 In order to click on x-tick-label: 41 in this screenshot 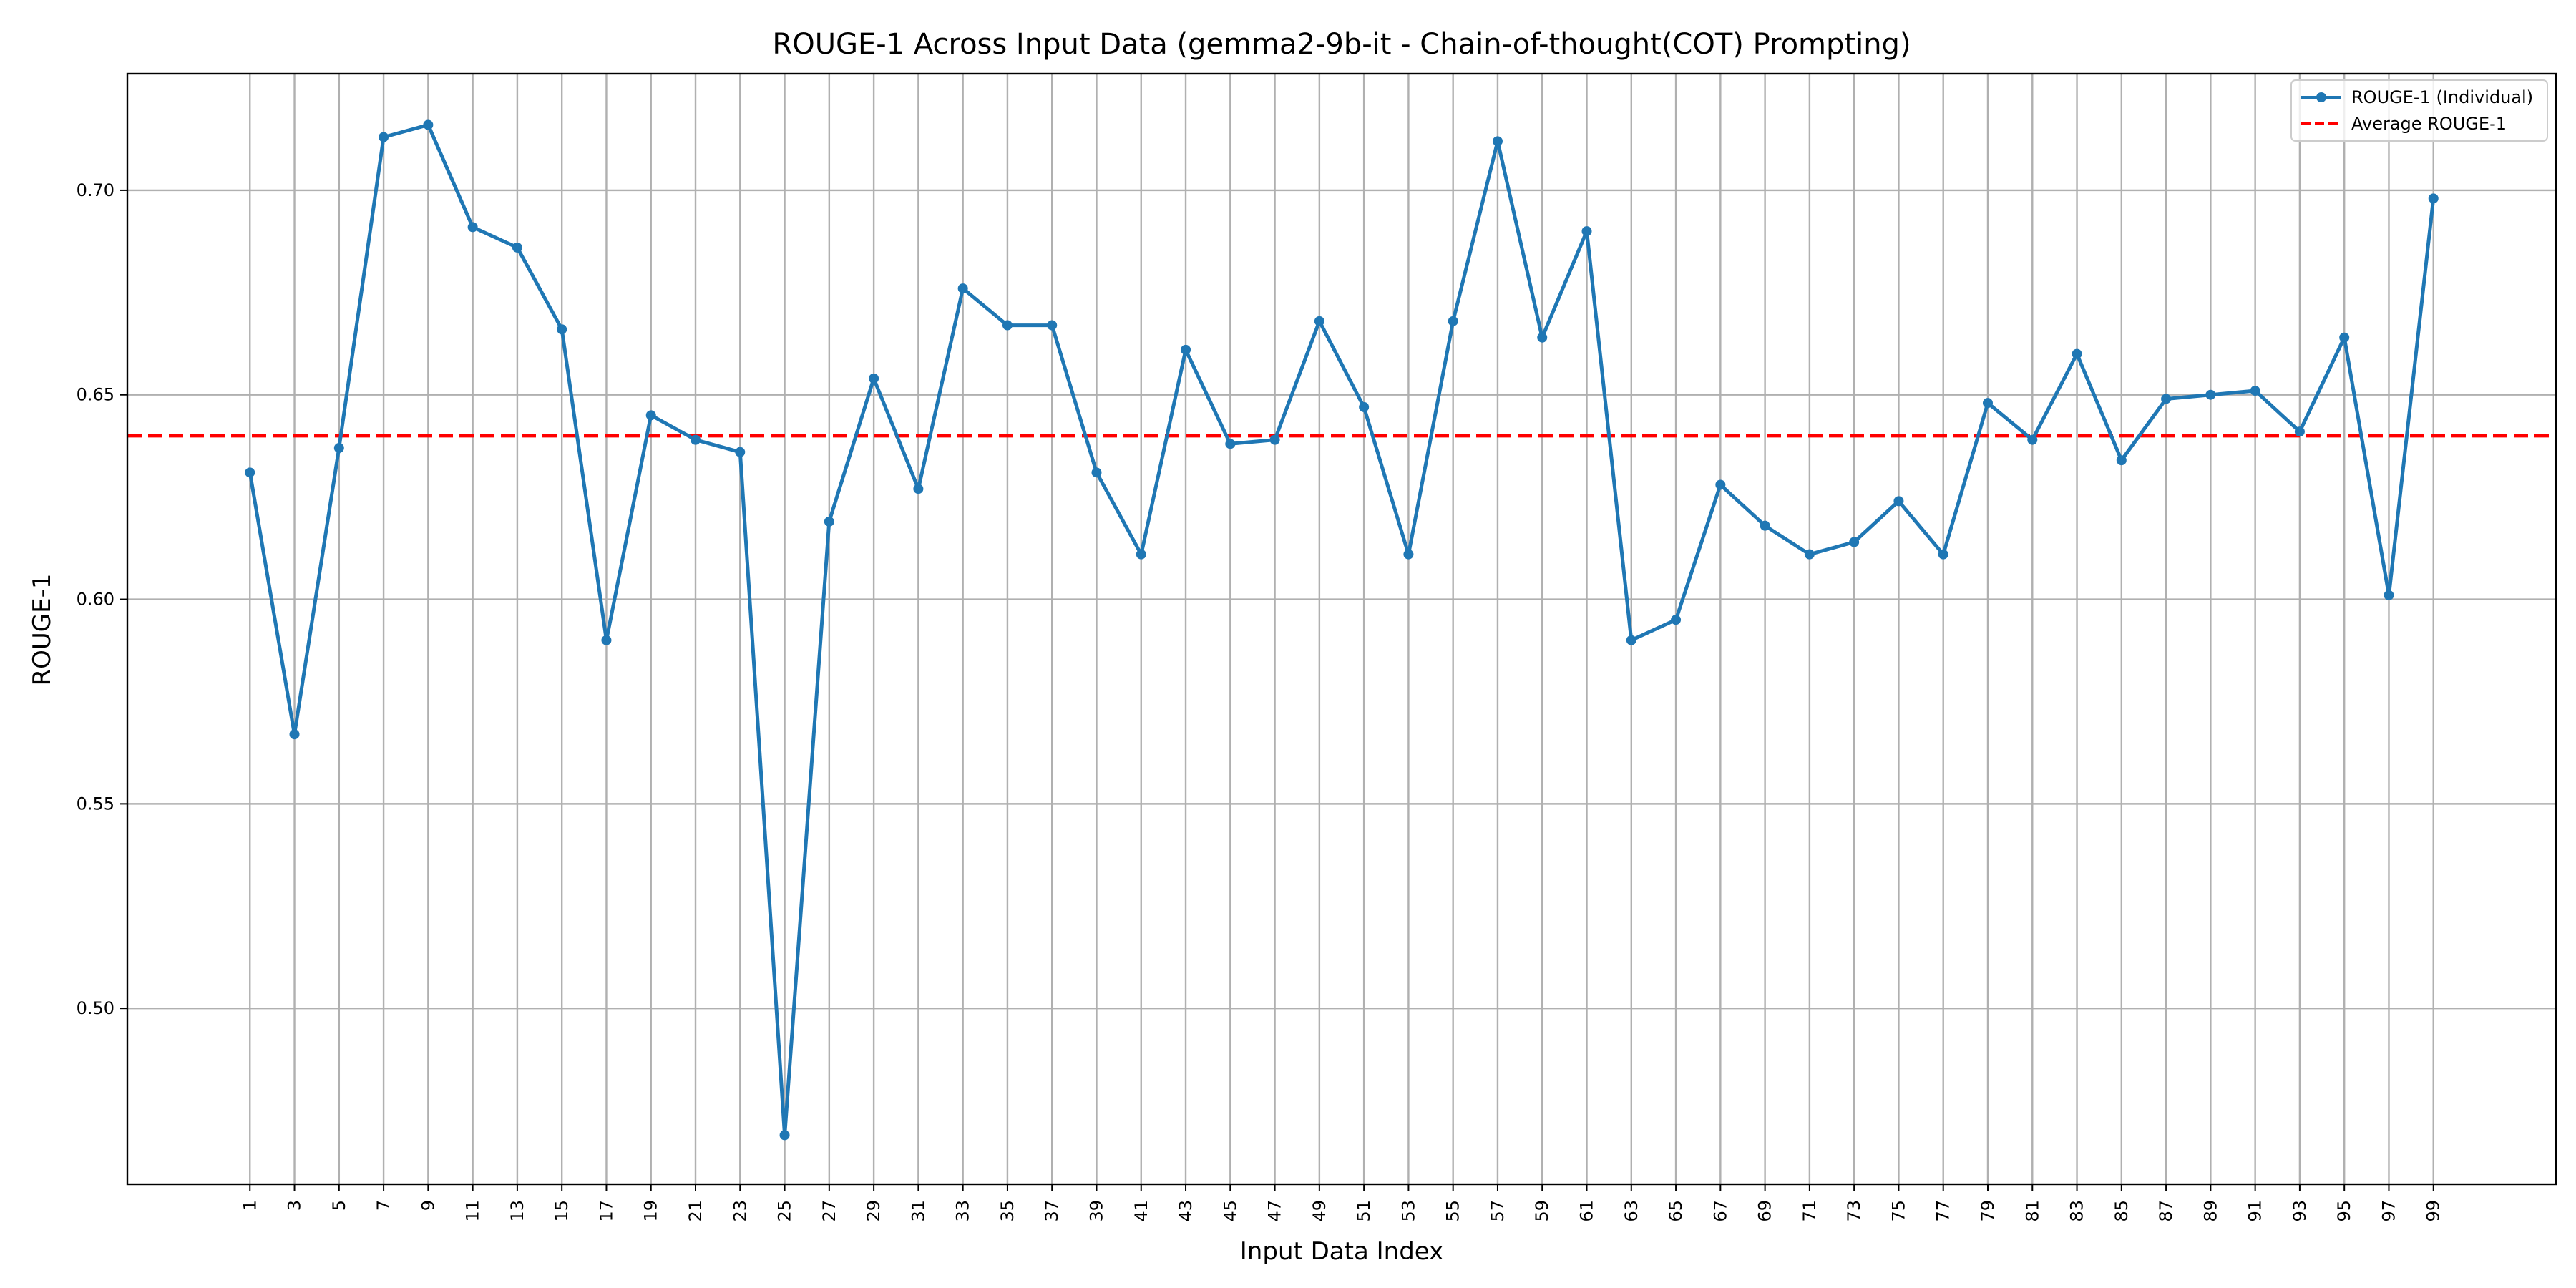, I will do `click(1141, 1211)`.